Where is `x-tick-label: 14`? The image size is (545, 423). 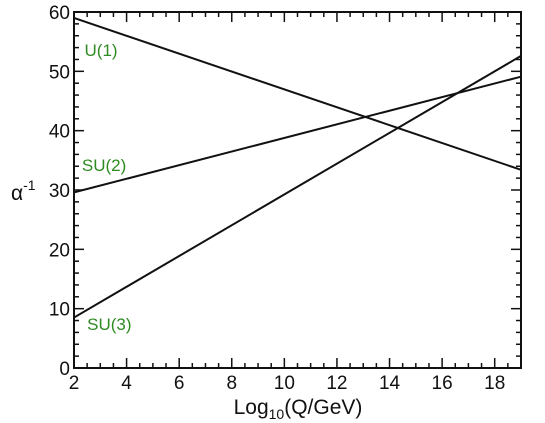 x-tick-label: 14 is located at coordinates (390, 383).